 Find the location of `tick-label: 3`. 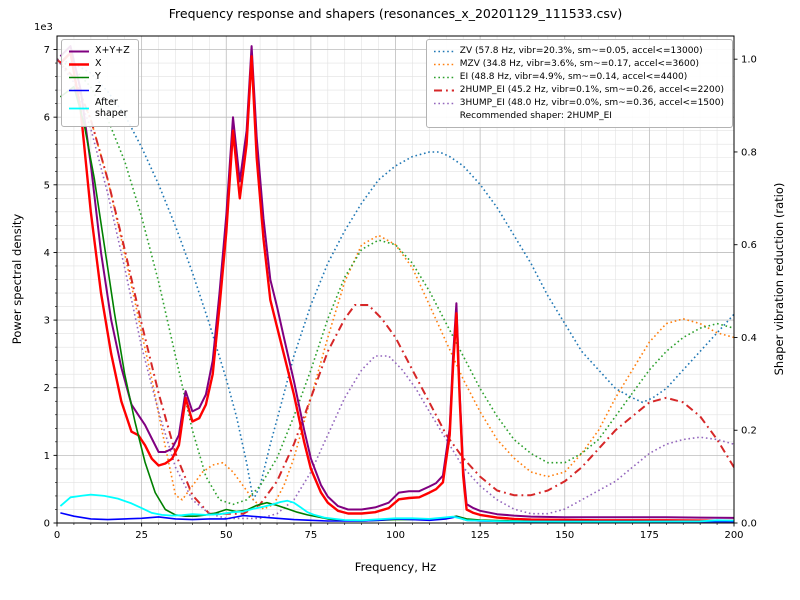

tick-label: 3 is located at coordinates (47, 321).